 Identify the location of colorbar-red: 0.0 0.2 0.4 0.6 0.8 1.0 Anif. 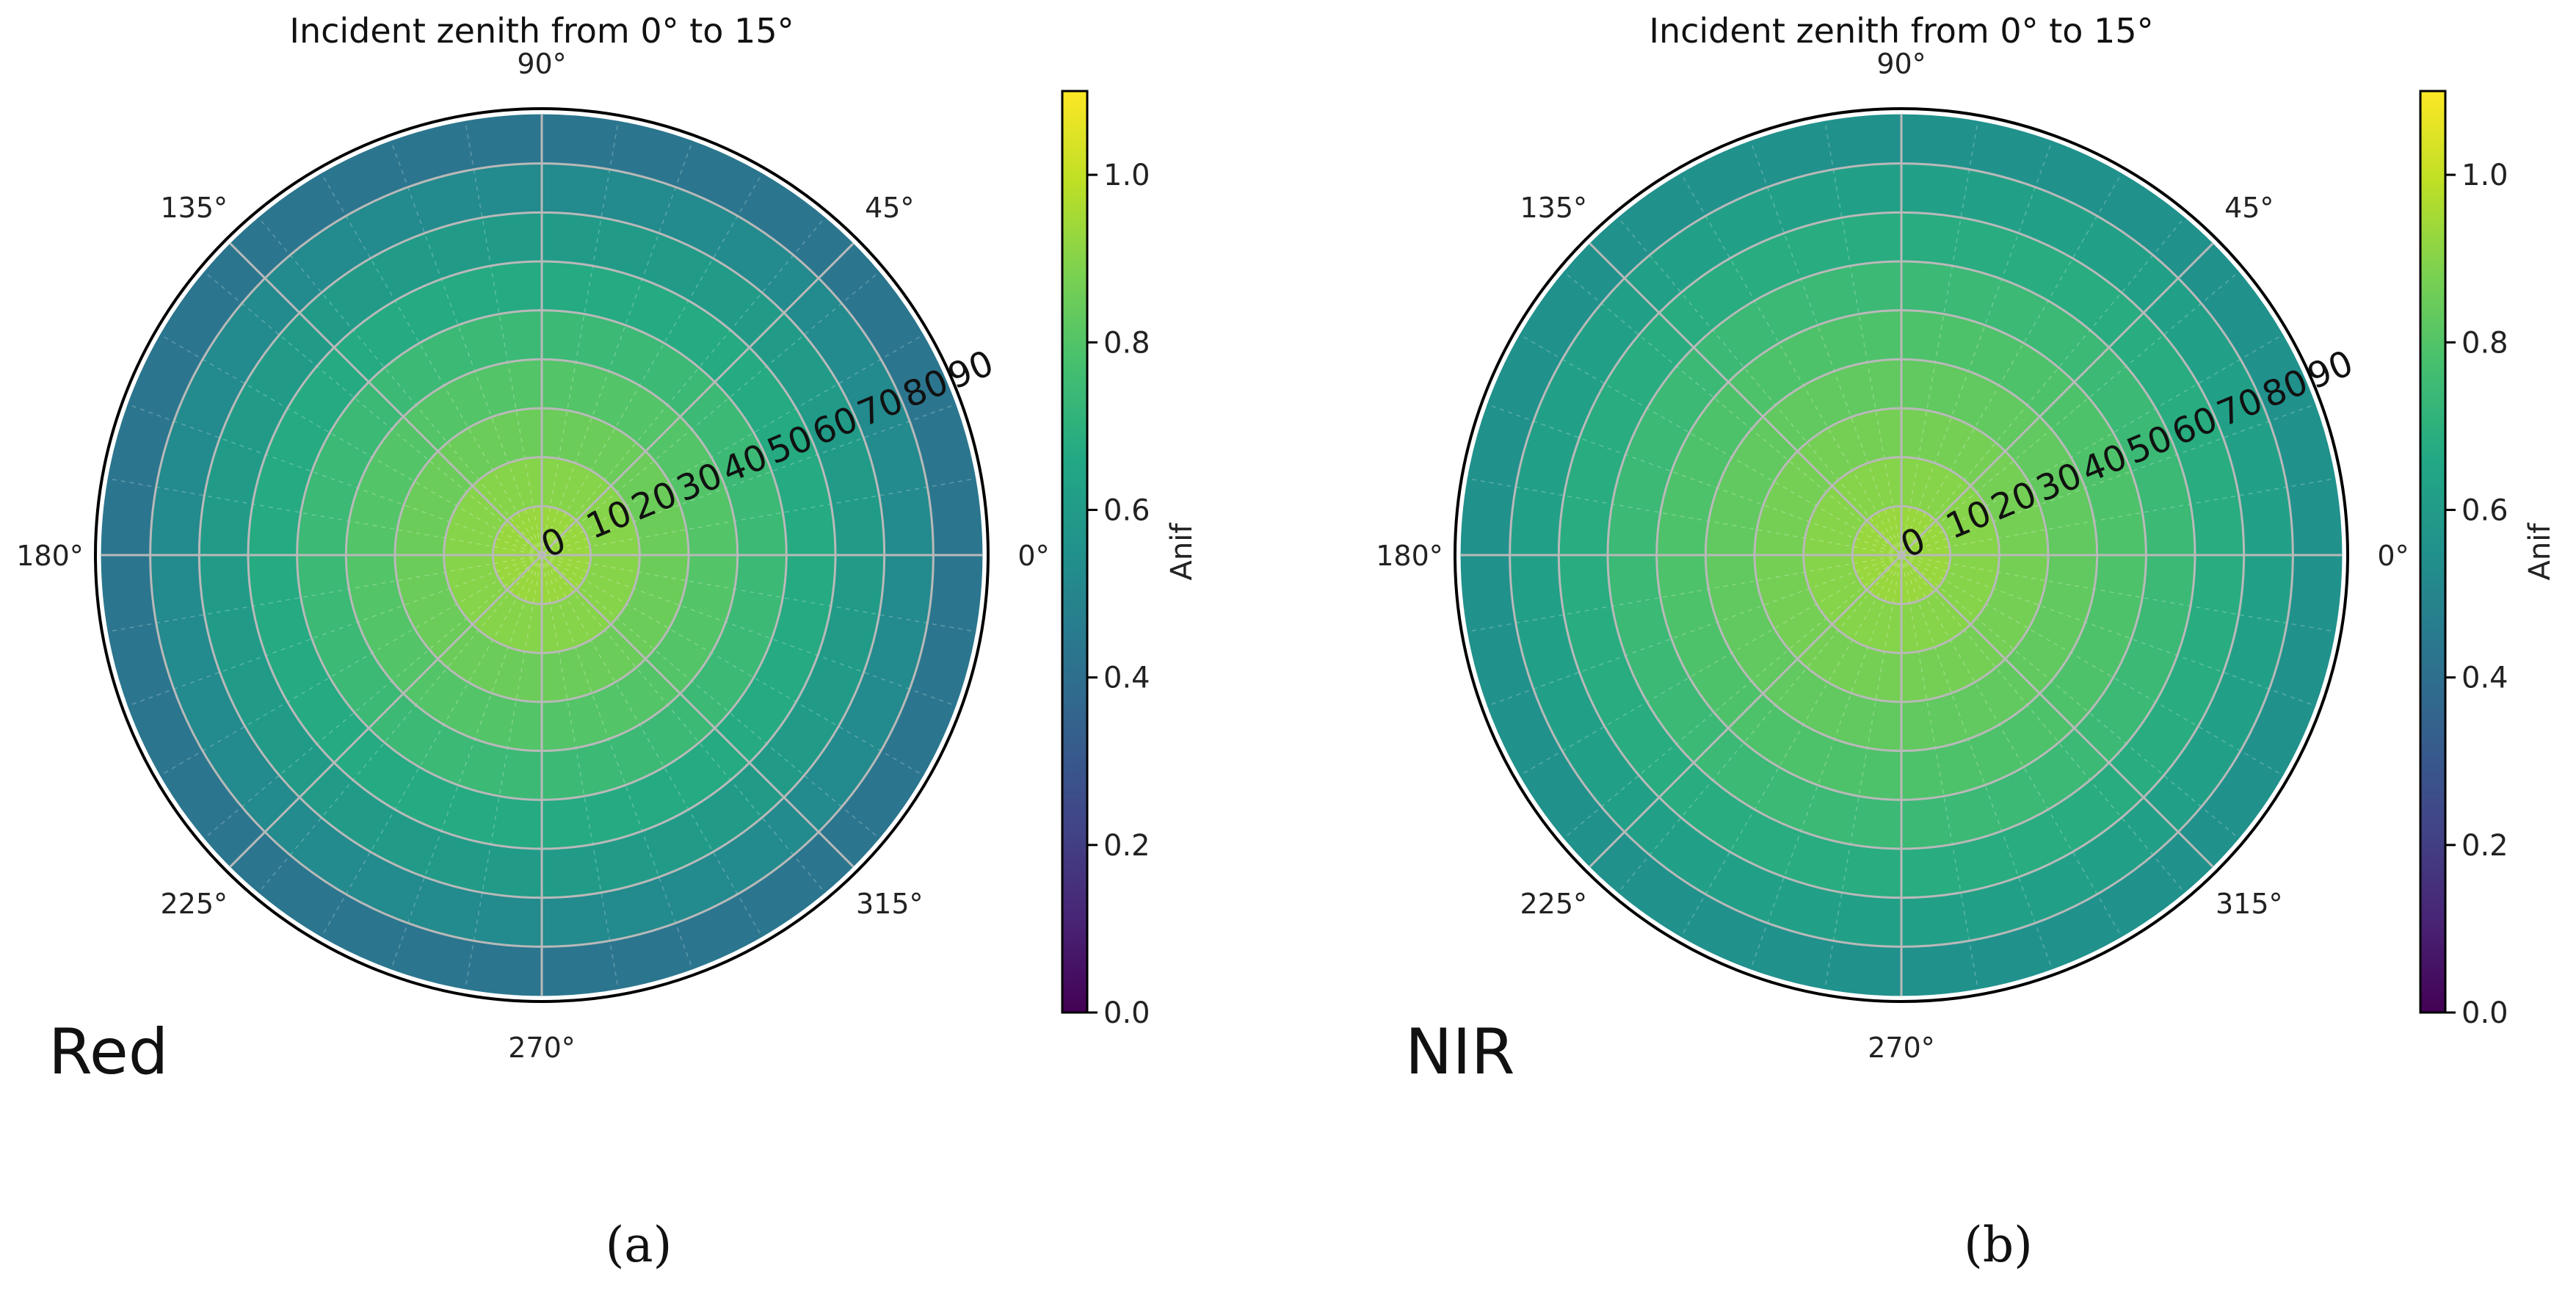
(1130, 560).